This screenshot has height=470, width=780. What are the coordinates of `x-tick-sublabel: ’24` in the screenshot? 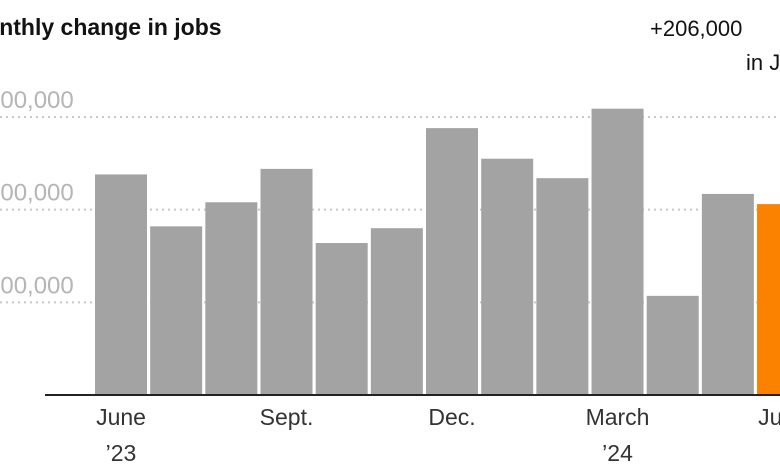 It's located at (617, 453).